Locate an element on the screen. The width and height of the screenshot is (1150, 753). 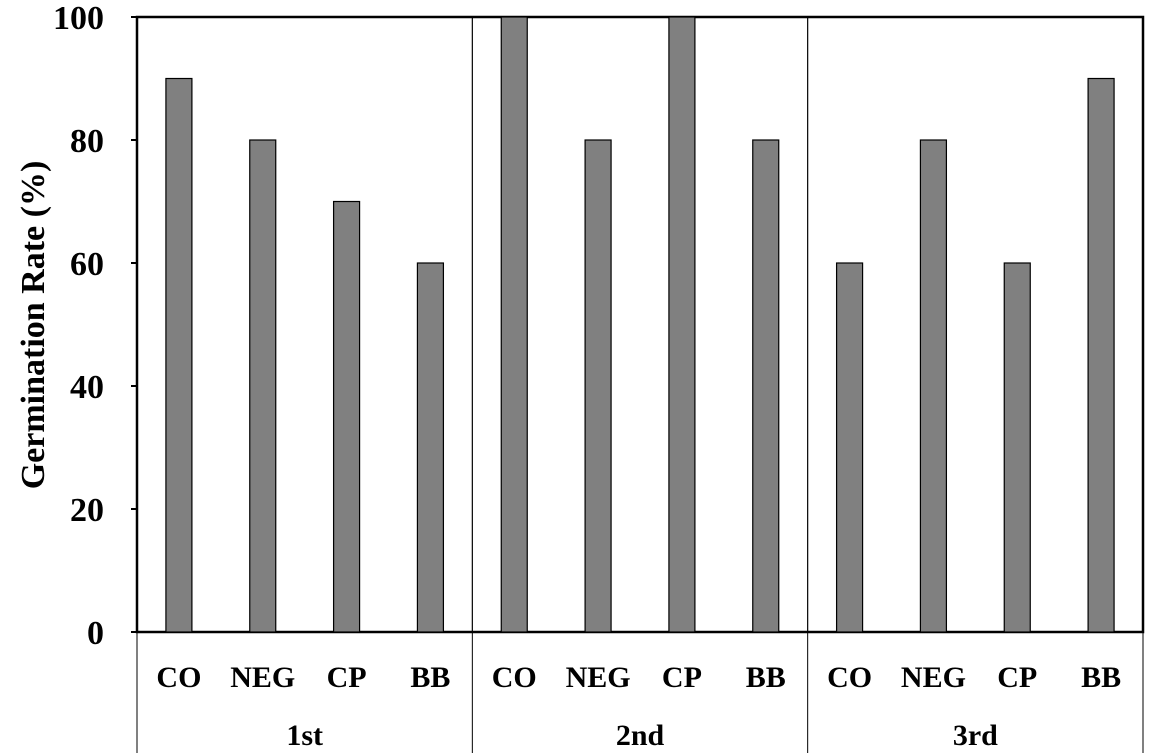
bar-3rd-CP is located at coordinates (1017, 447).